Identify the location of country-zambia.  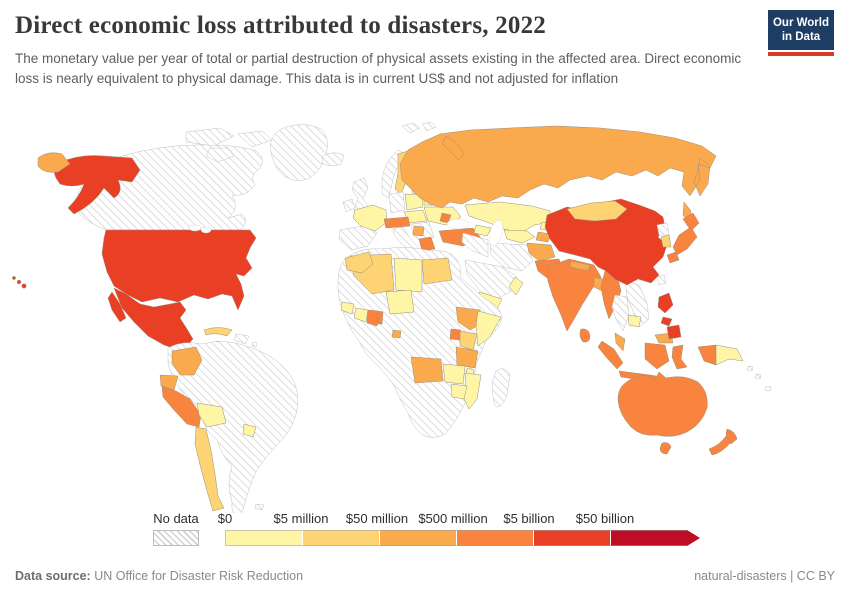
(454, 374).